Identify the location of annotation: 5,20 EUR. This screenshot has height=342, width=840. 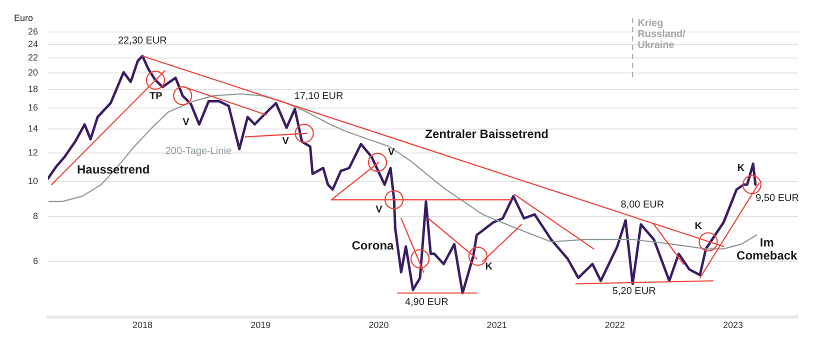
(634, 292).